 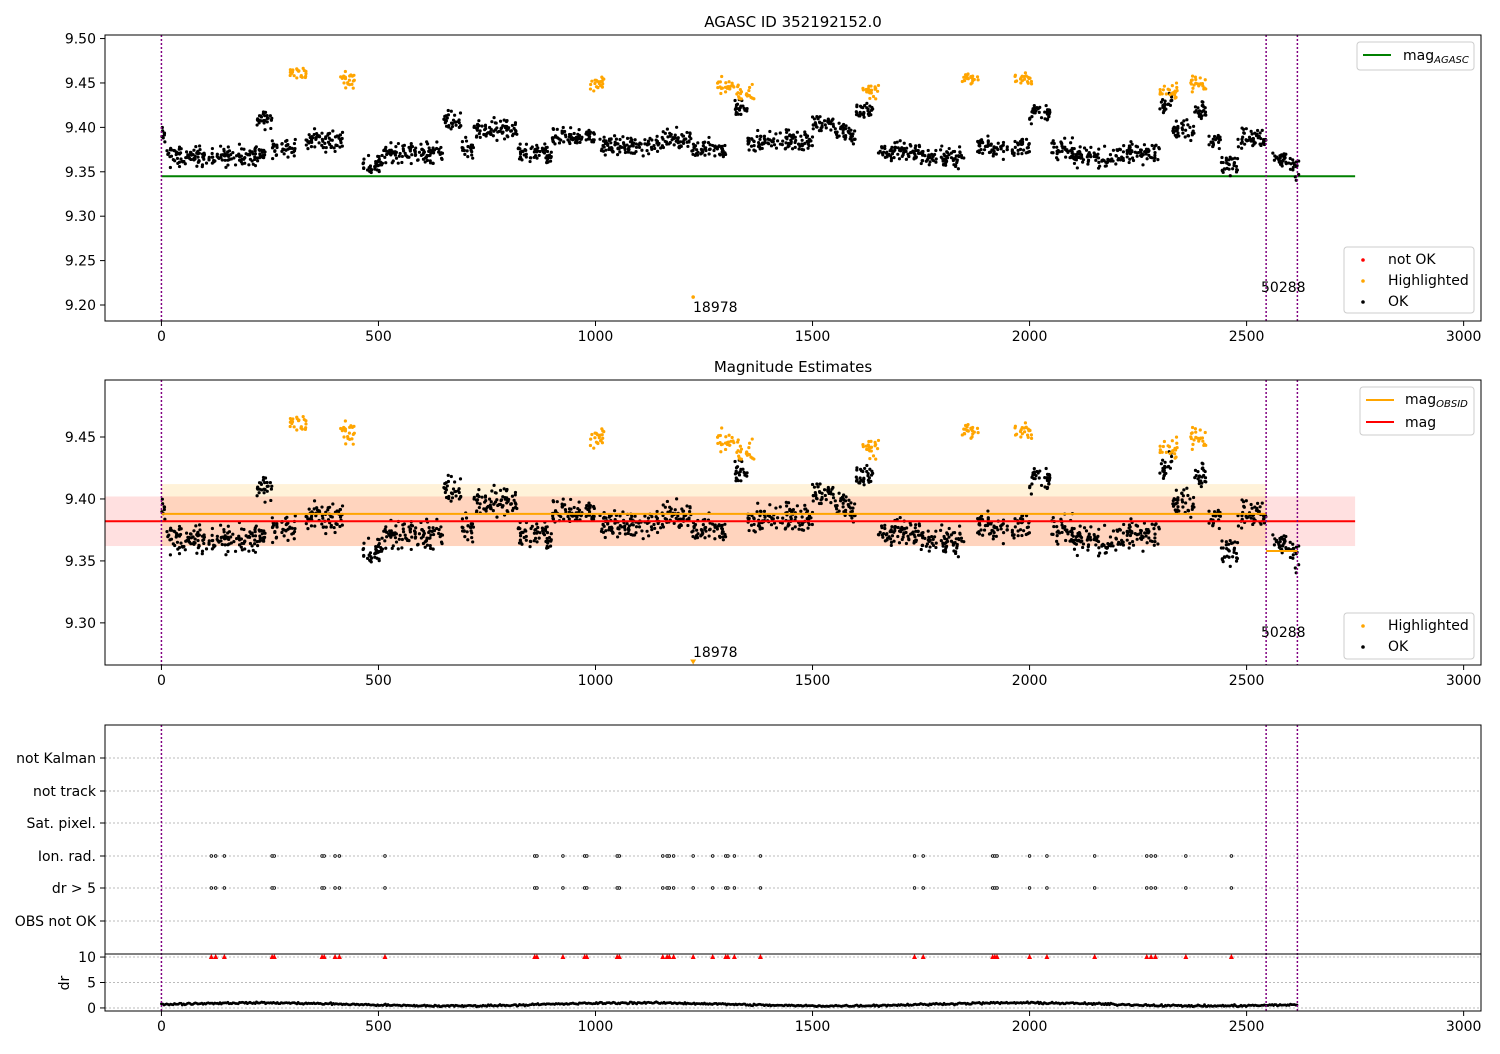 What do you see at coordinates (80, 262) in the screenshot?
I see `y-tick-label: 9.25` at bounding box center [80, 262].